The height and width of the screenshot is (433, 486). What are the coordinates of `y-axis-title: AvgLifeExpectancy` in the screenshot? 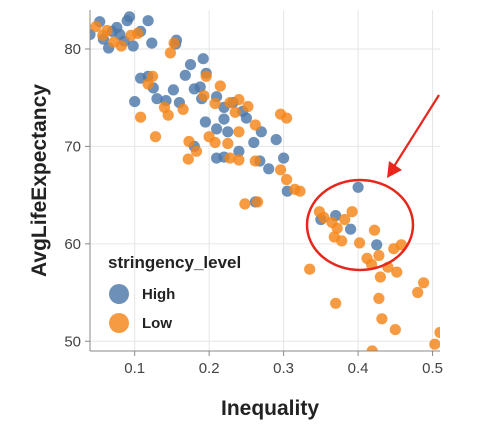 It's located at (39, 180).